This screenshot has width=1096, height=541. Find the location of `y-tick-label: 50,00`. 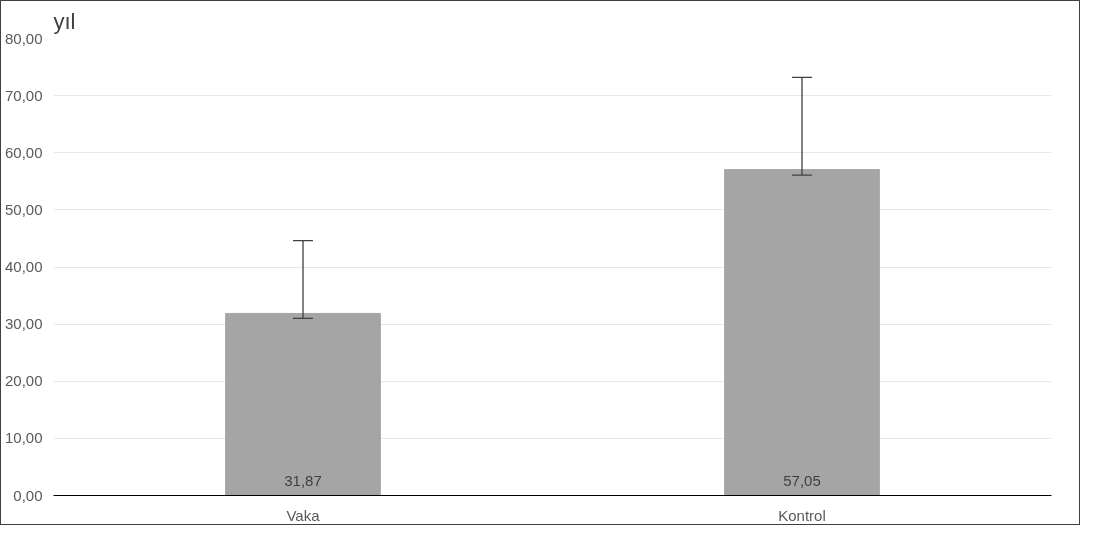

y-tick-label: 50,00 is located at coordinates (23, 209).